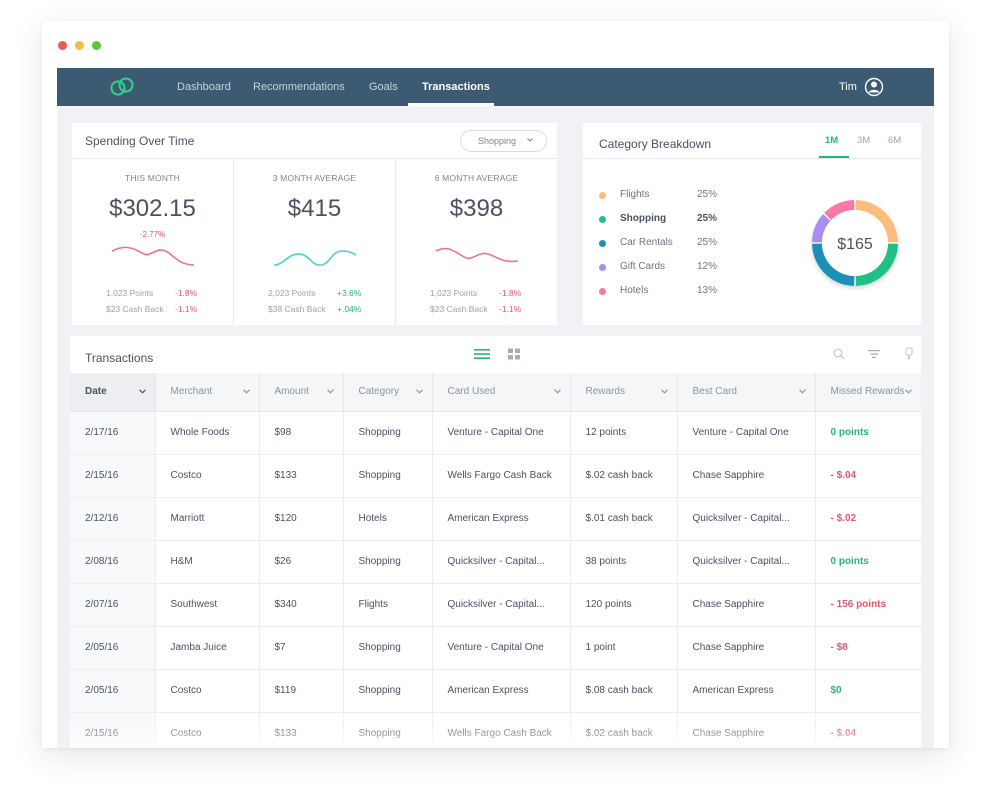 The height and width of the screenshot is (810, 991). Describe the element at coordinates (839, 354) in the screenshot. I see `search-icon` at that location.